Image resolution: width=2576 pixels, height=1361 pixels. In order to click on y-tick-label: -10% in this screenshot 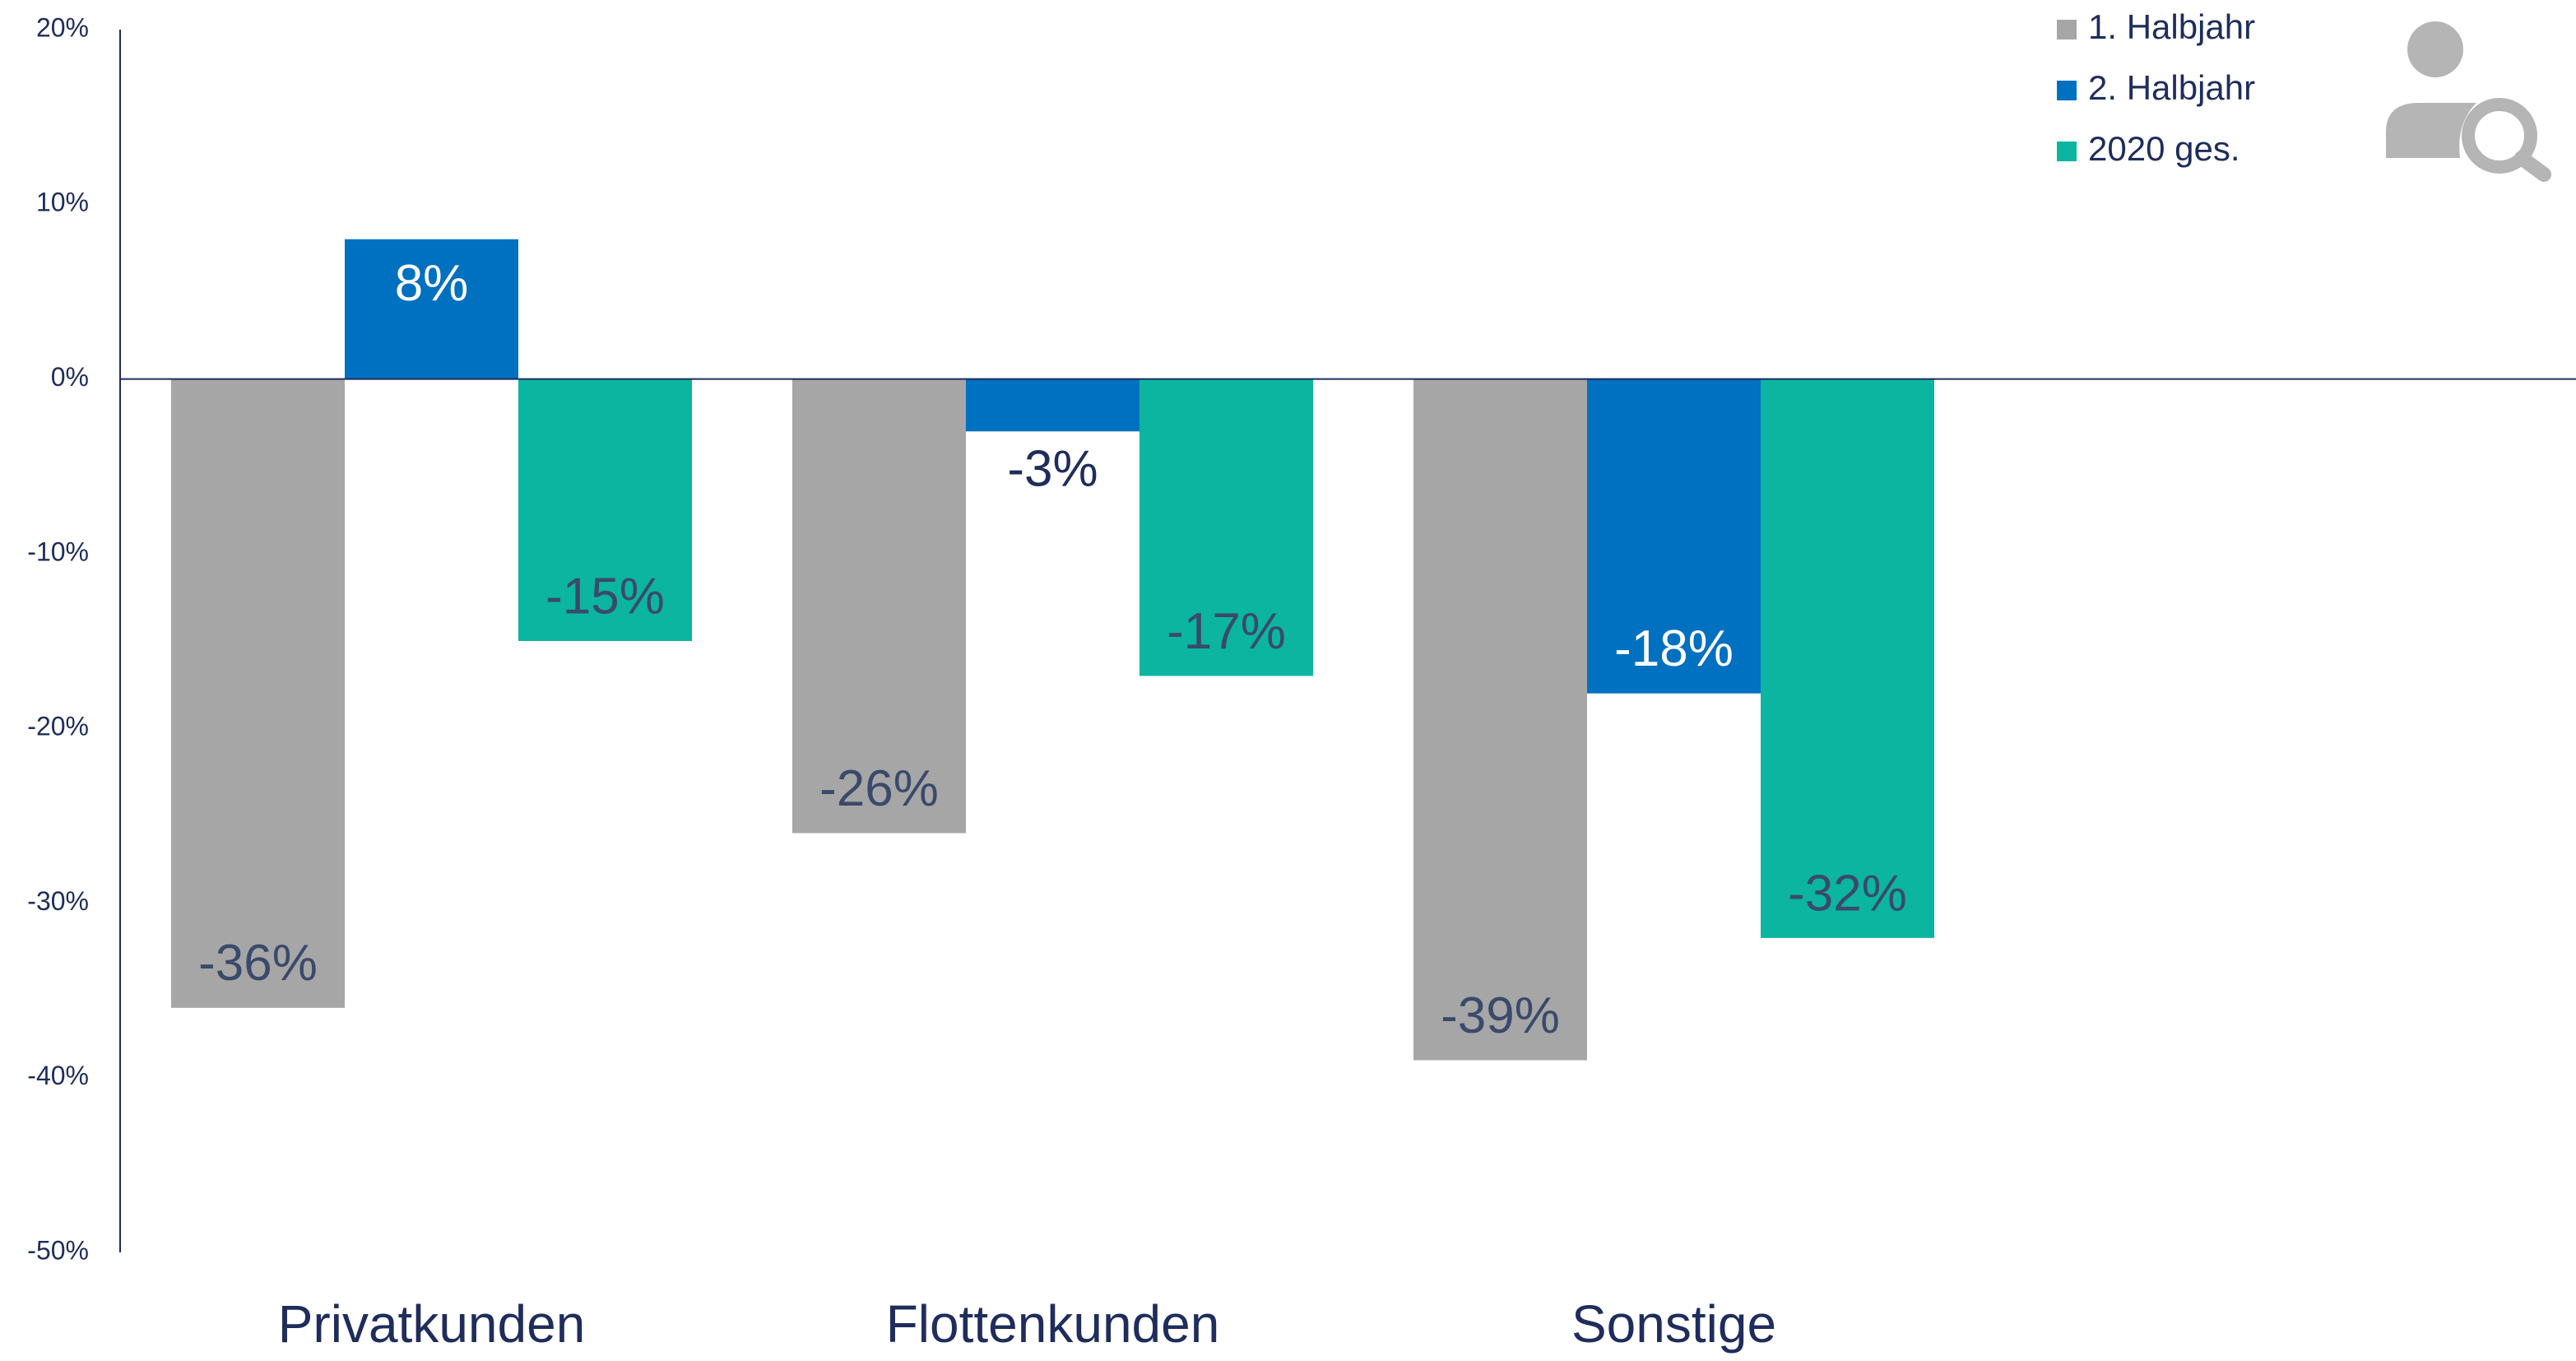, I will do `click(58, 551)`.